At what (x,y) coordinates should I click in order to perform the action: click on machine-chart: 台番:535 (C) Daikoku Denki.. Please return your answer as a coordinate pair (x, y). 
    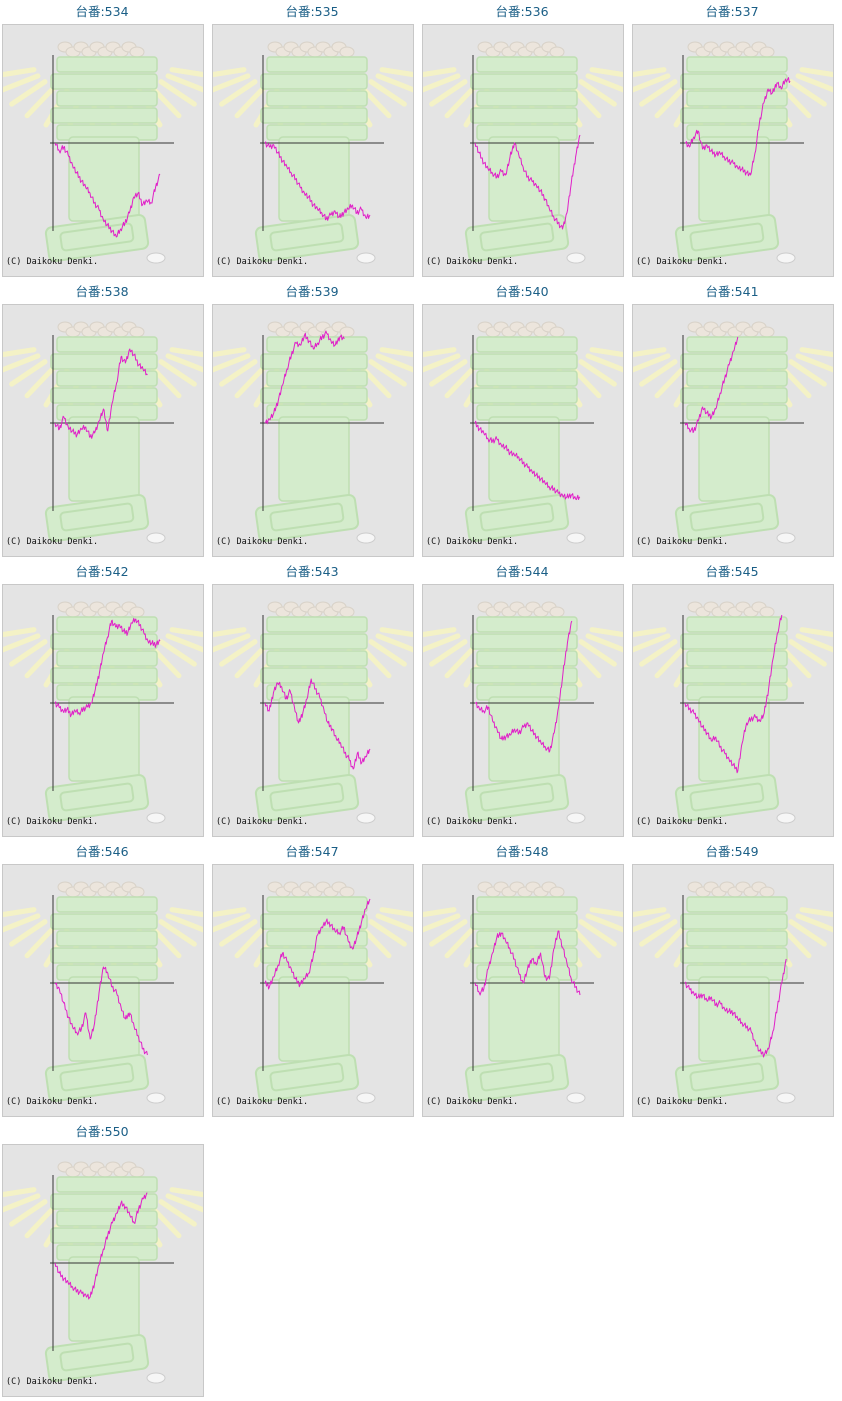
    Looking at the image, I should click on (312, 140).